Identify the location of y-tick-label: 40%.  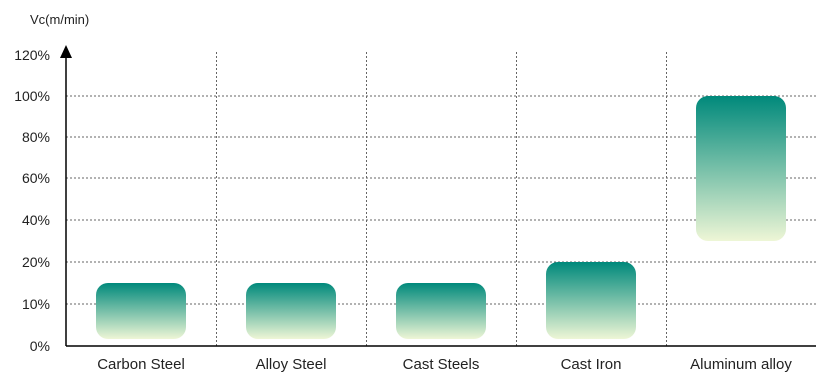
(36, 220).